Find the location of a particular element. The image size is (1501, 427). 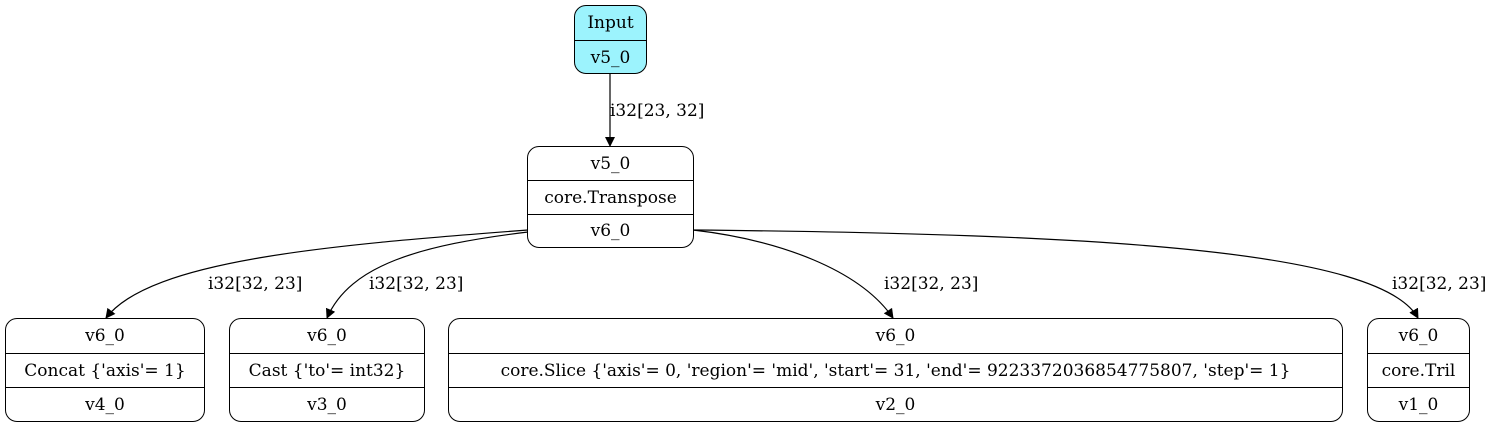

edge-label-transpose-to-concat: i32[32, 23] is located at coordinates (255, 284).